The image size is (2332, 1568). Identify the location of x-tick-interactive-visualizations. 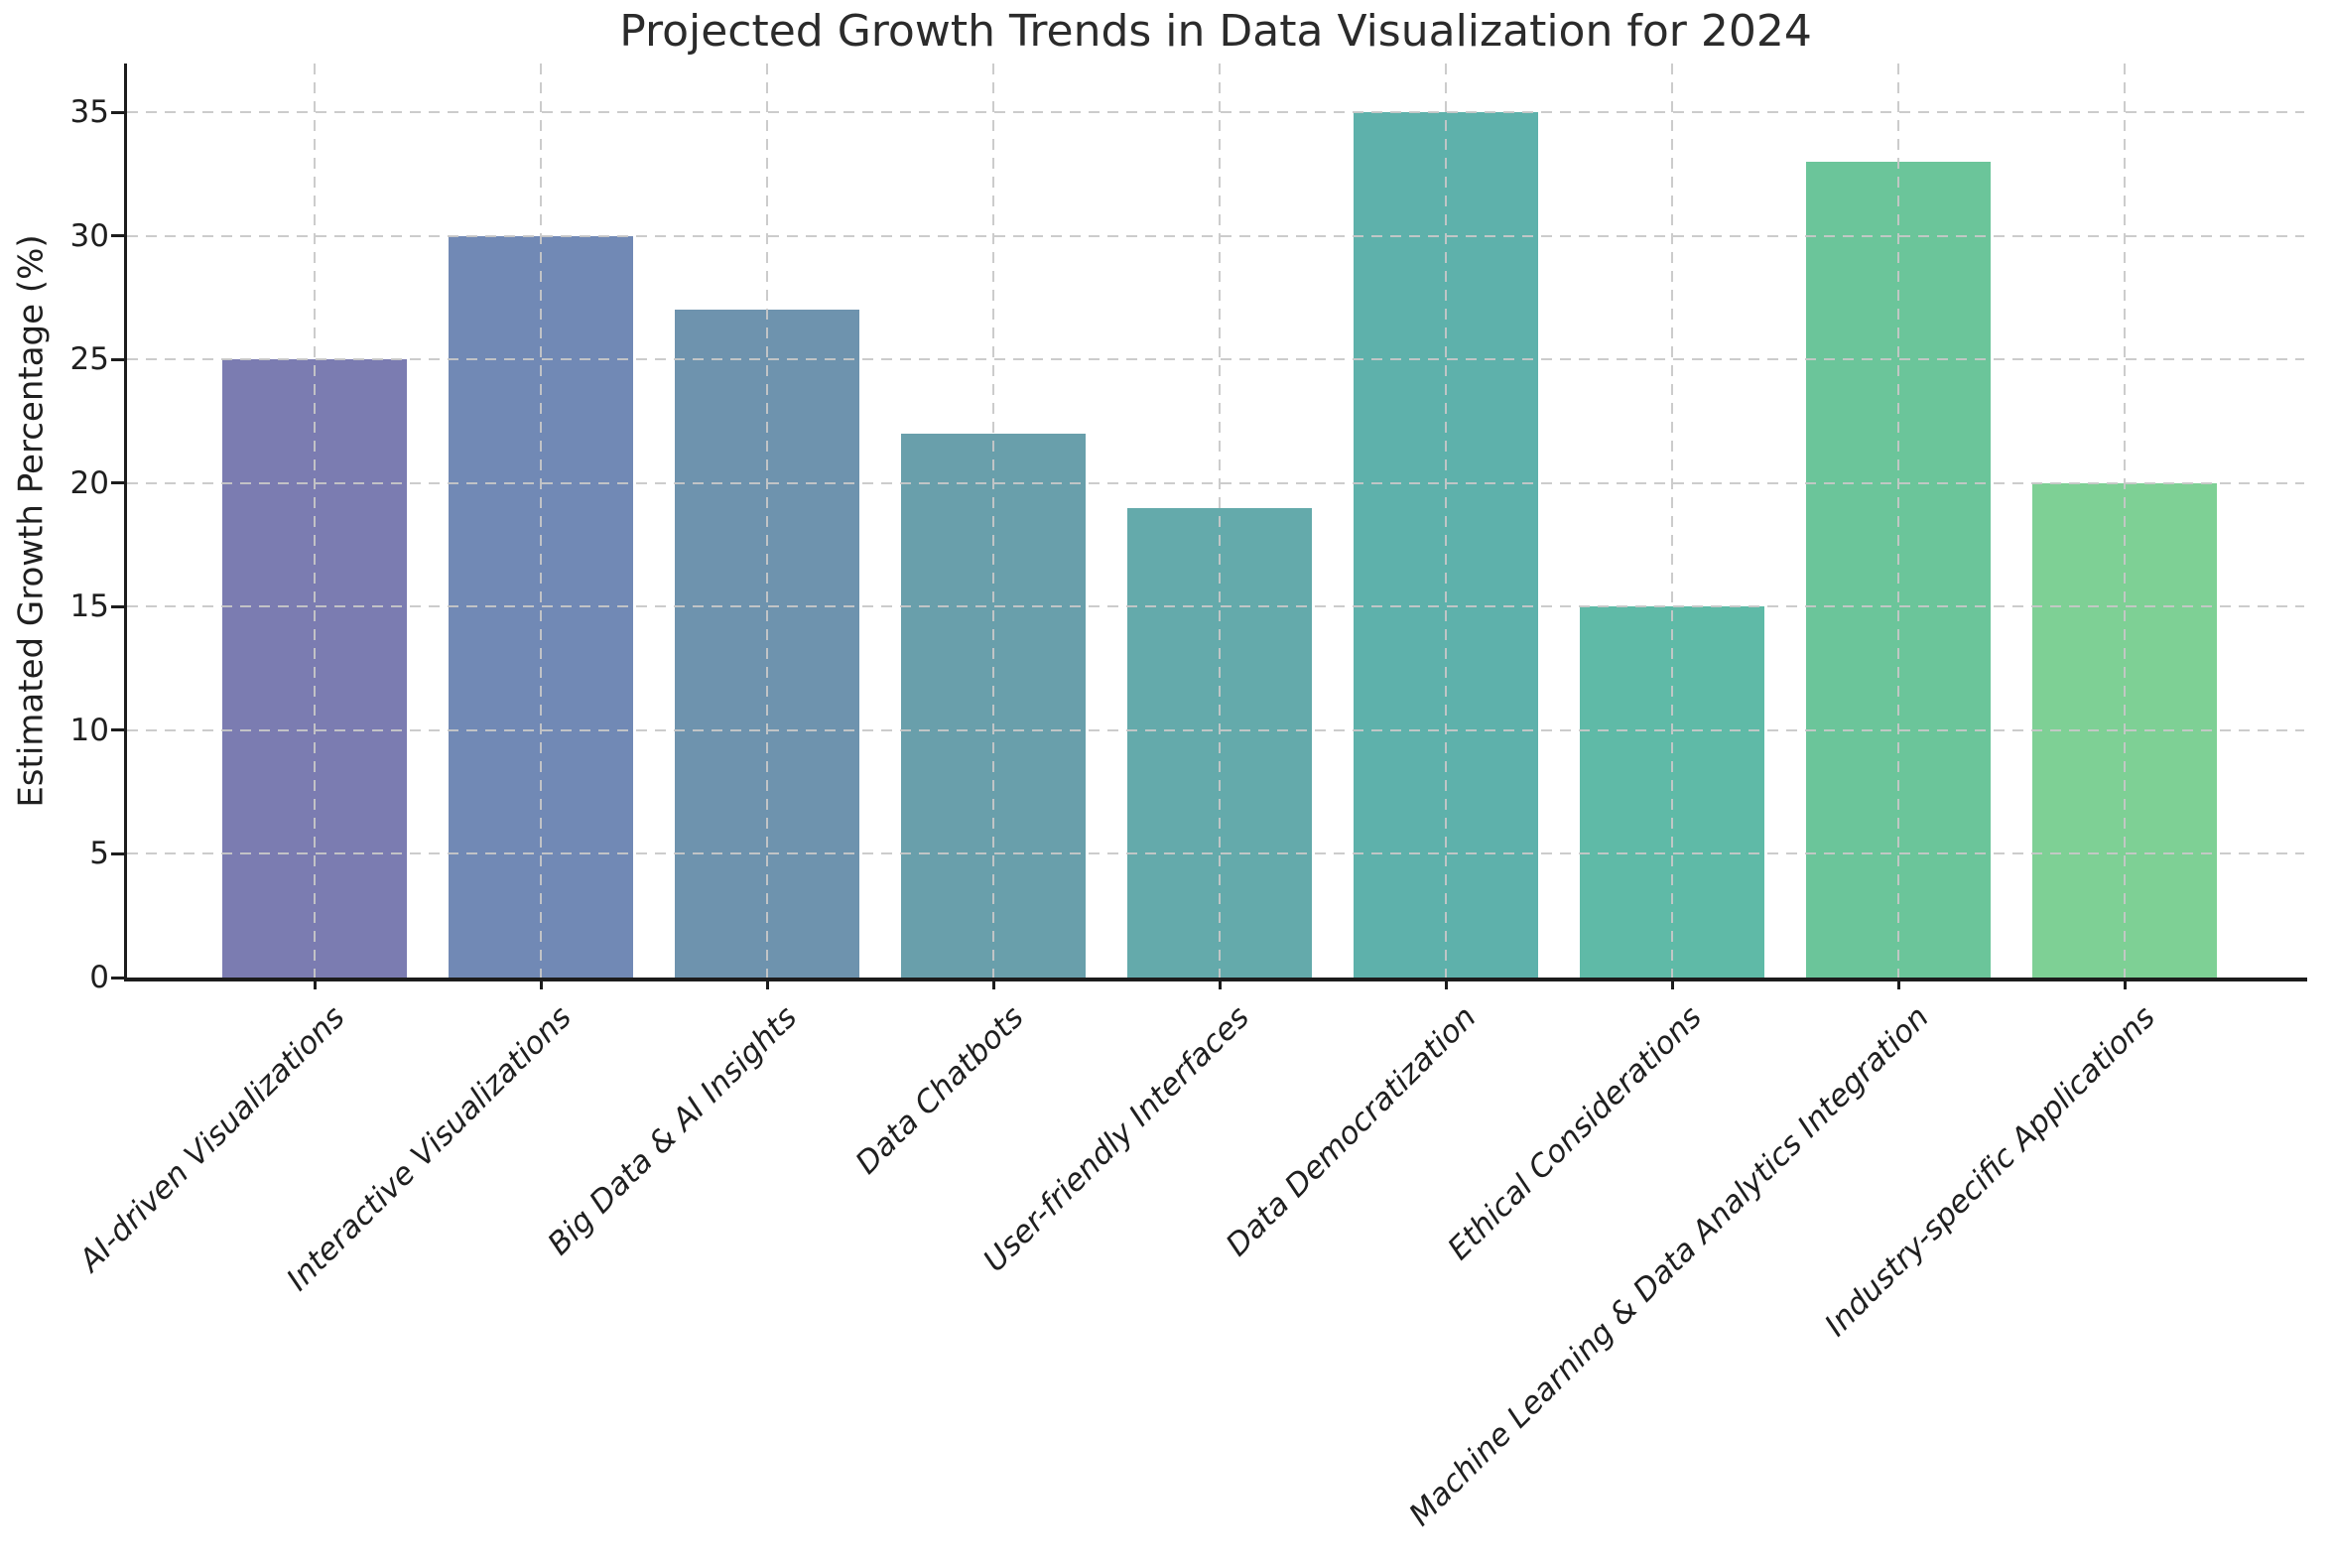
(541, 983).